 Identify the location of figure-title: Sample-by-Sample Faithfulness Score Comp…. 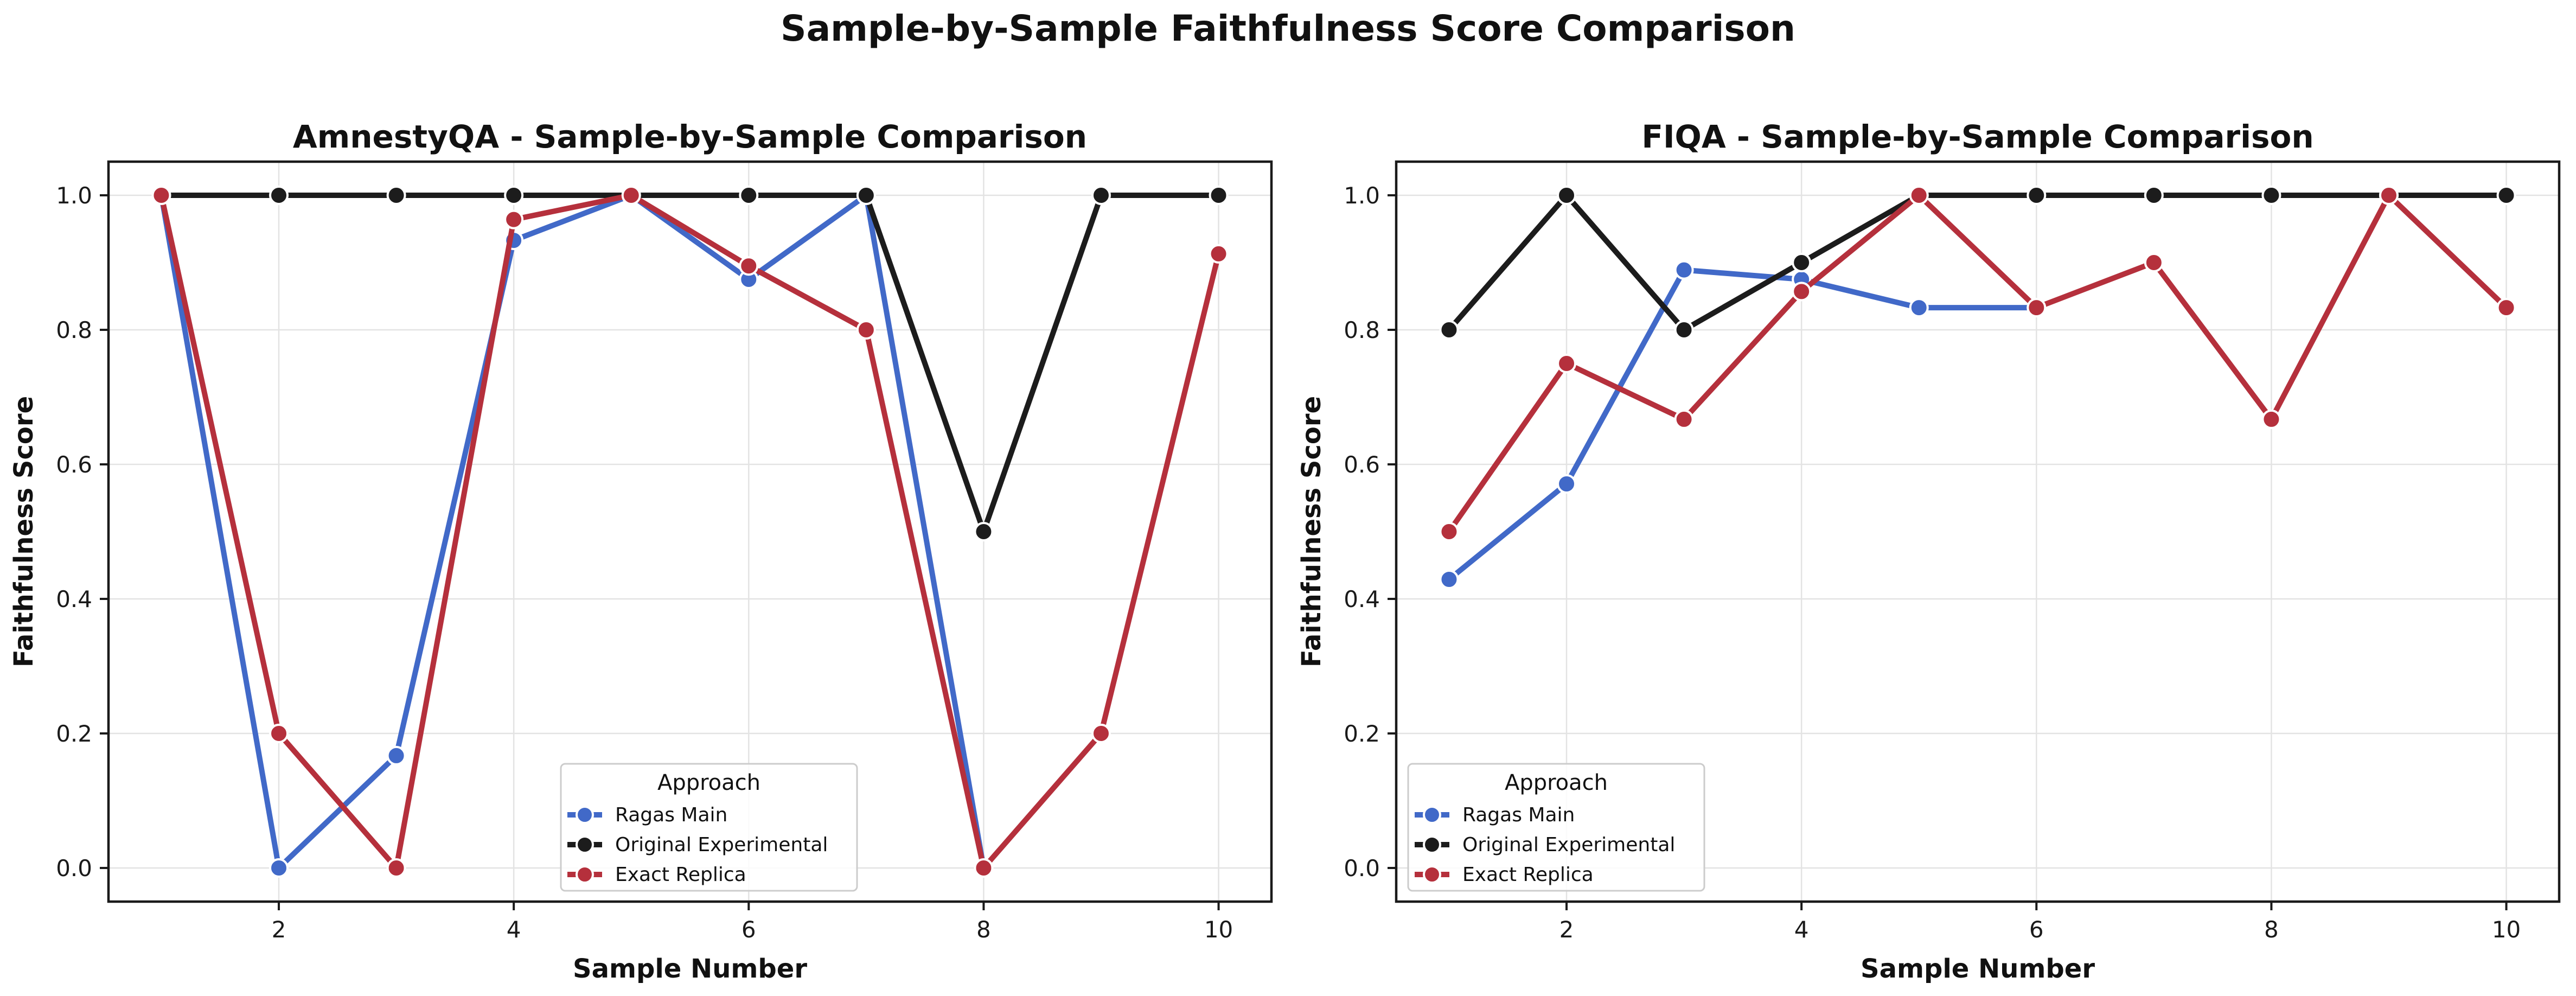
(1288, 28).